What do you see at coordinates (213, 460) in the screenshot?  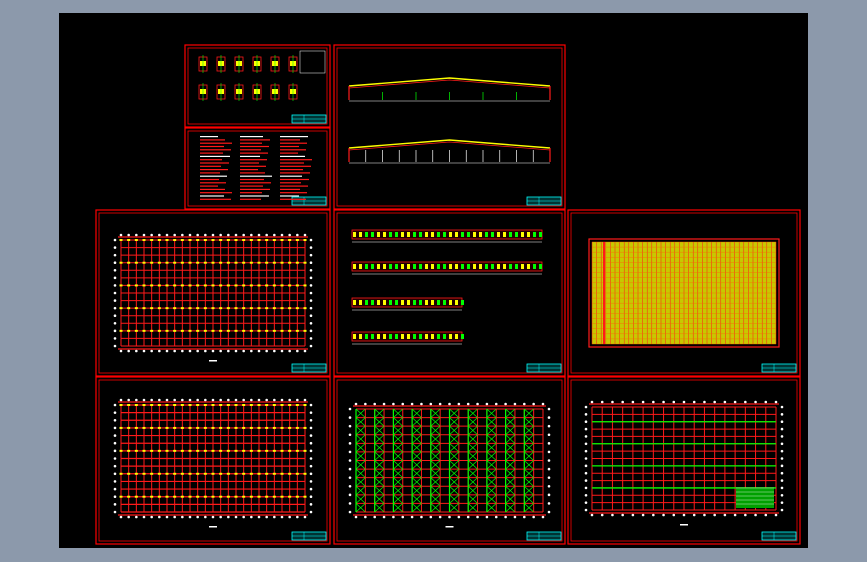 I see `sheet-column-plan` at bounding box center [213, 460].